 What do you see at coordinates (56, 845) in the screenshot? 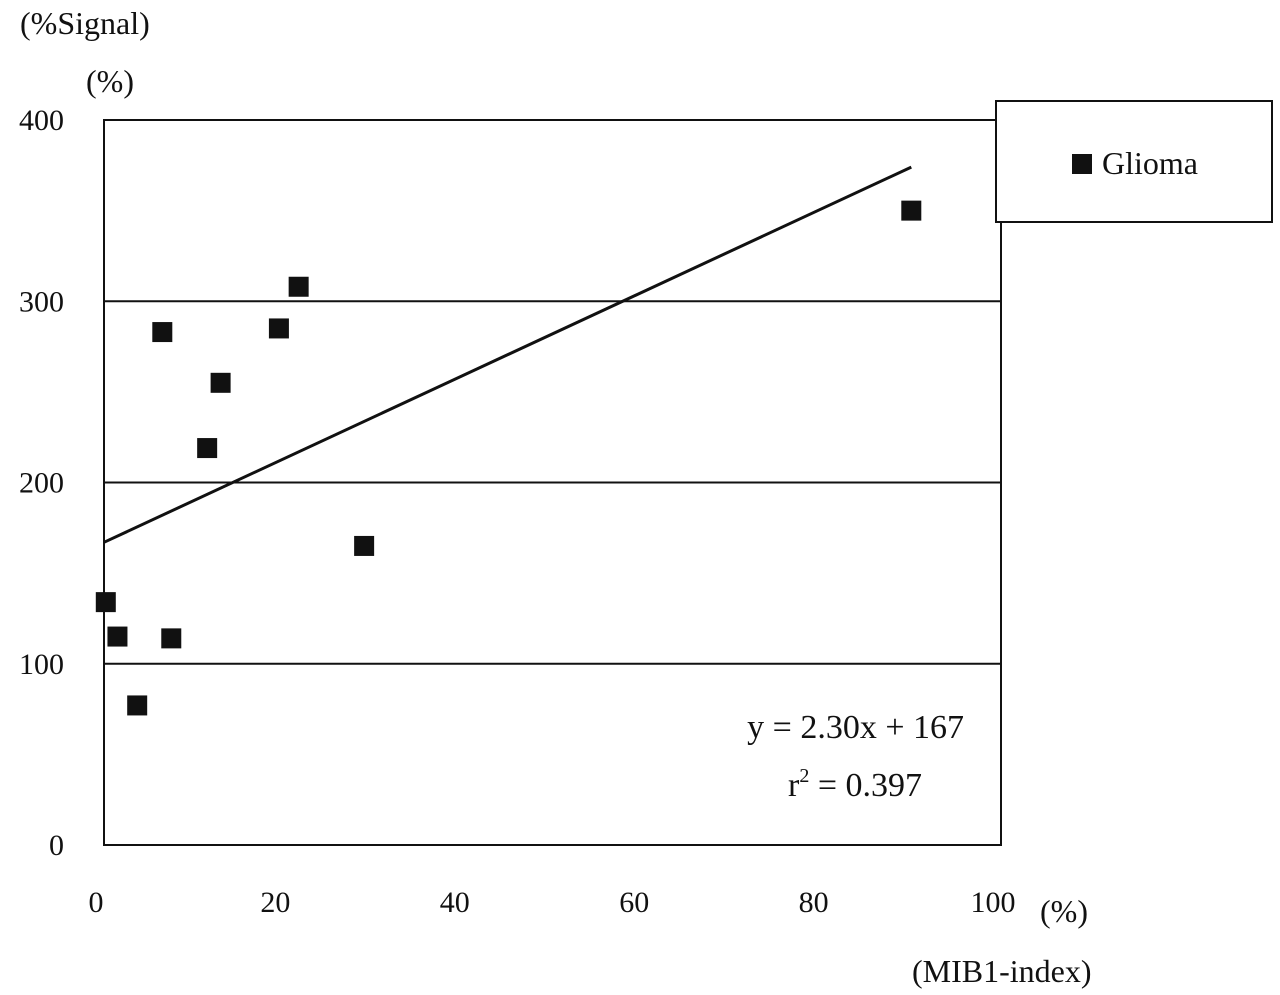
I see `y-tick-label: 0` at bounding box center [56, 845].